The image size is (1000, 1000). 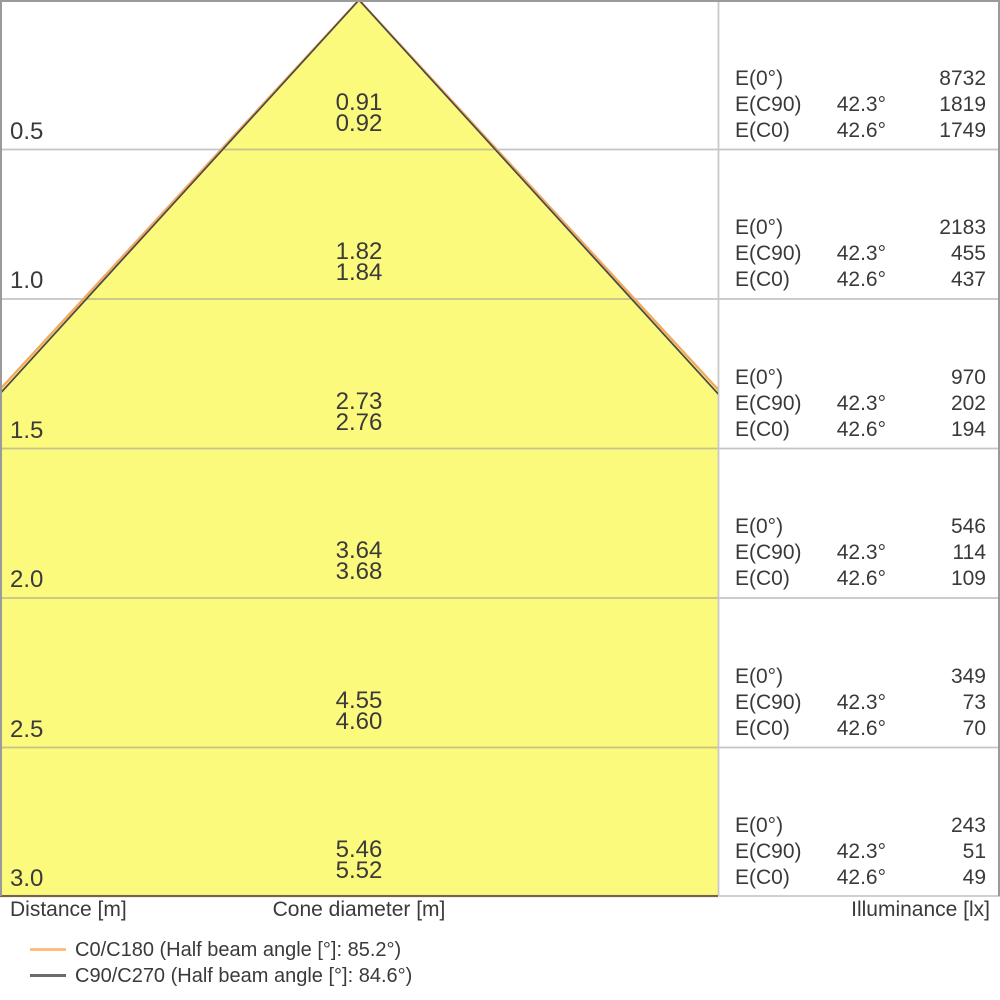 What do you see at coordinates (974, 728) in the screenshot?
I see `ec0-value: 70` at bounding box center [974, 728].